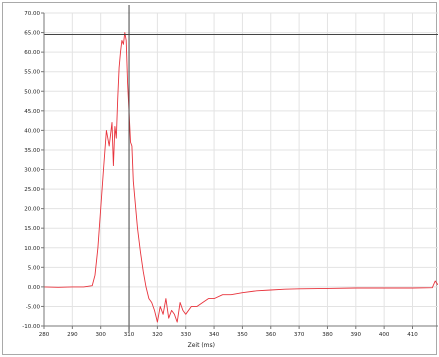 This screenshot has width=439, height=357. What do you see at coordinates (157, 335) in the screenshot?
I see `x-tick-label: 320` at bounding box center [157, 335].